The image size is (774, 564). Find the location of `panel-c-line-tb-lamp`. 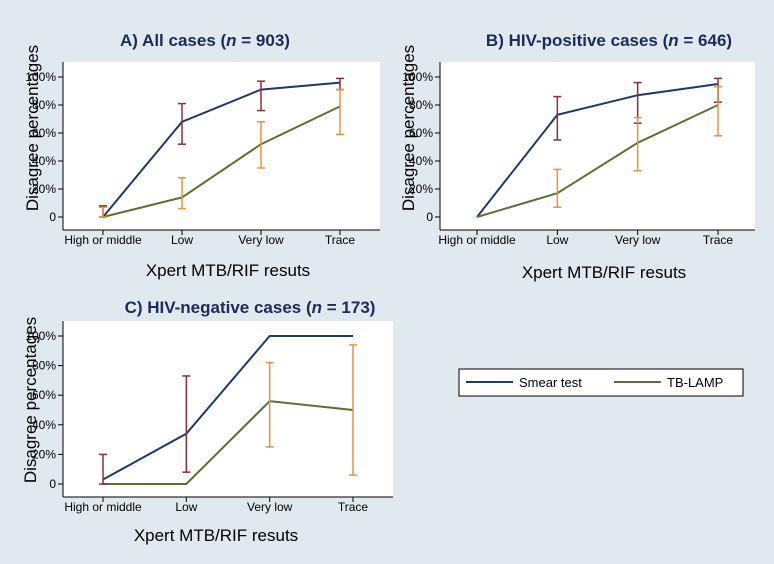

panel-c-line-tb-lamp is located at coordinates (228, 442).